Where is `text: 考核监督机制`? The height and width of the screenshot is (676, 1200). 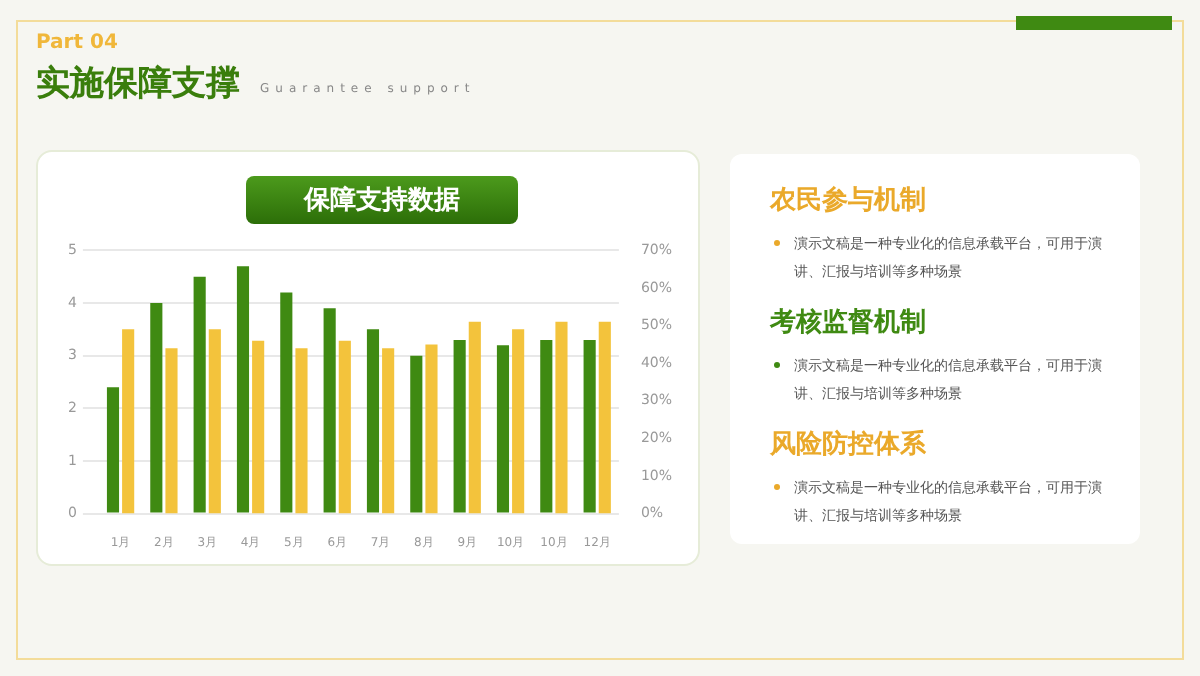
text: 考核监督机制 is located at coordinates (849, 323).